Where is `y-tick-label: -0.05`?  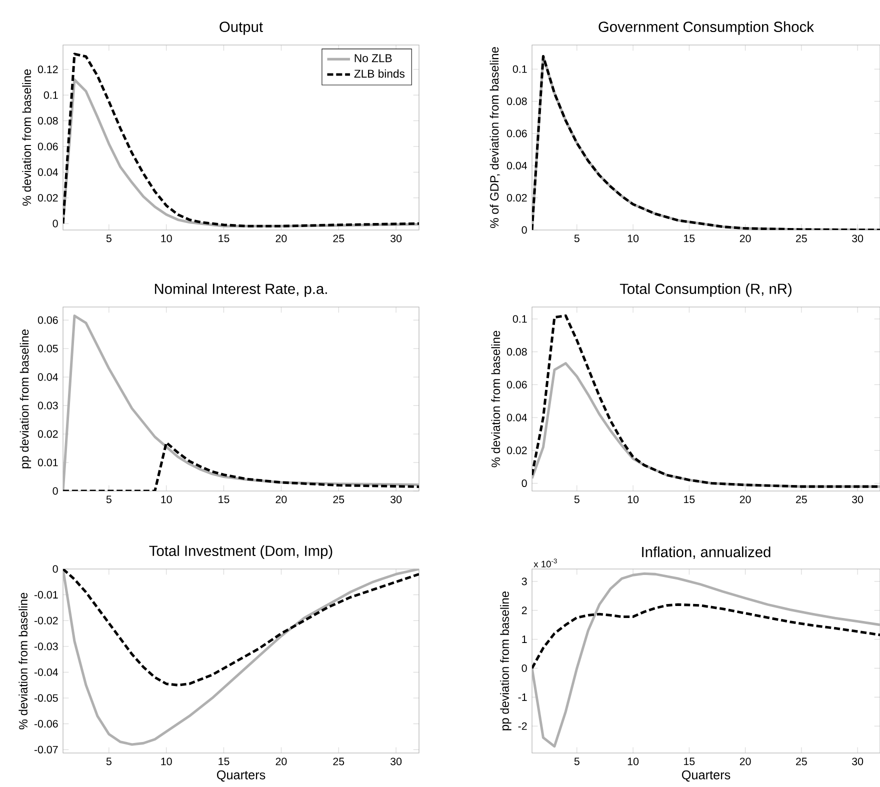
y-tick-label: -0.05 is located at coordinates (46, 698).